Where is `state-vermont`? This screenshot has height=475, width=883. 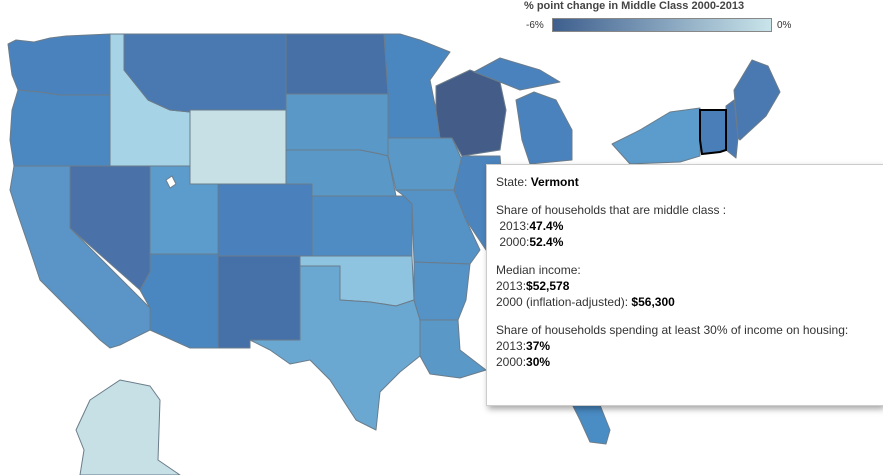 state-vermont is located at coordinates (713, 132).